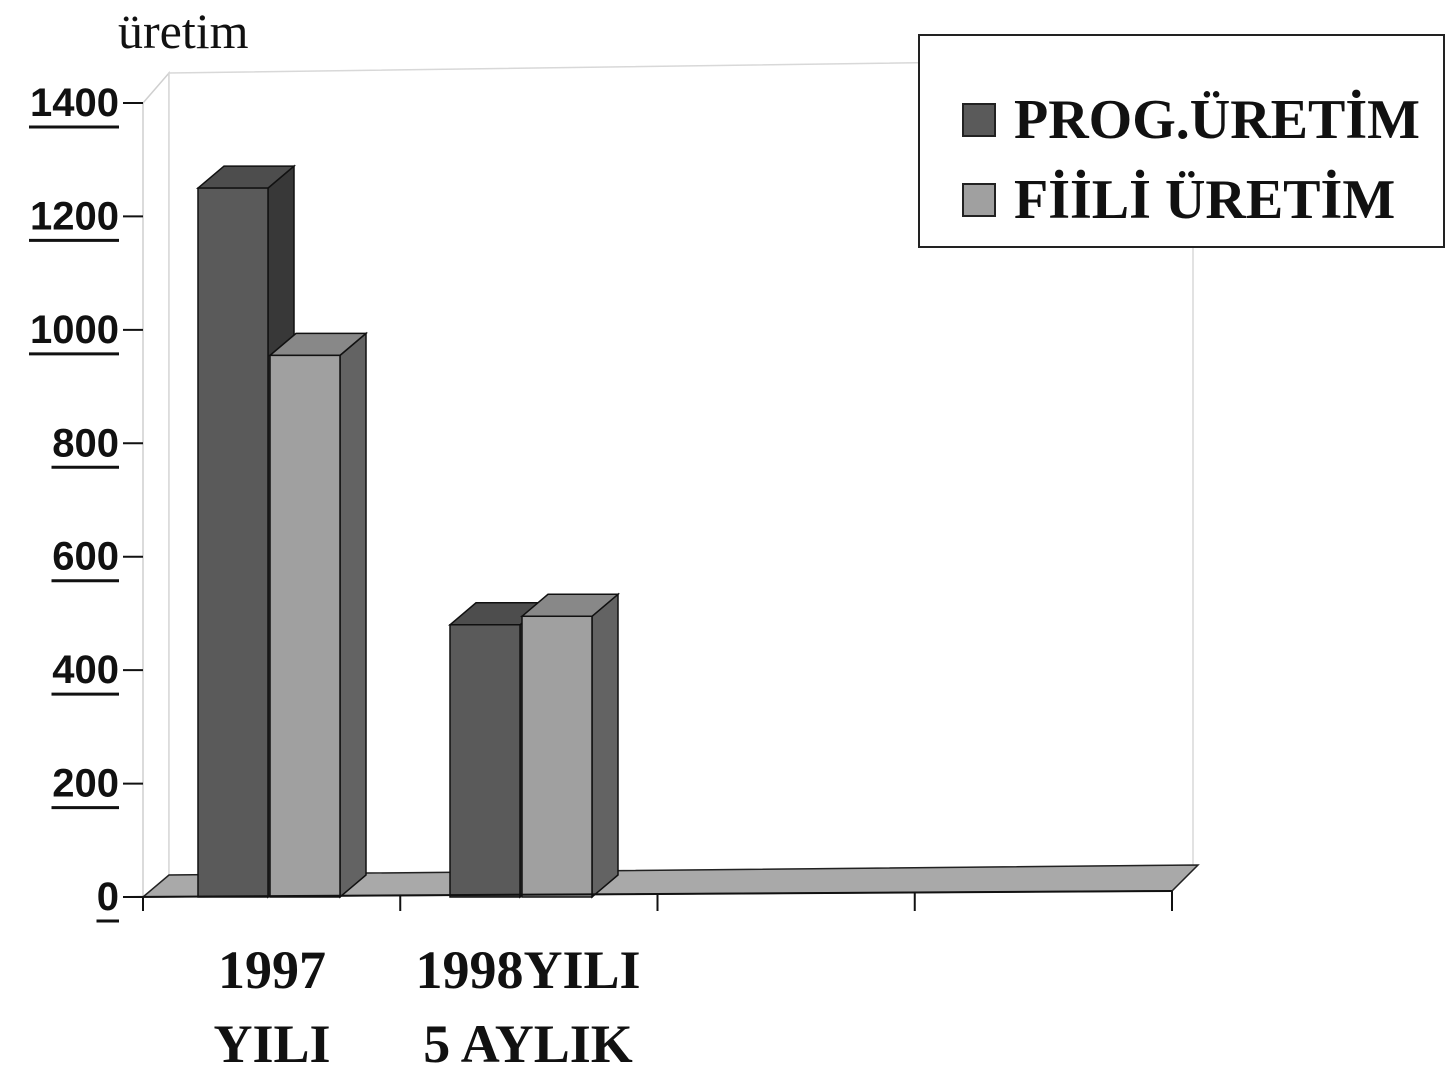  I want to click on legend-label-fiili-uretim: FİİLİ ÜRETİM, so click(1205, 200).